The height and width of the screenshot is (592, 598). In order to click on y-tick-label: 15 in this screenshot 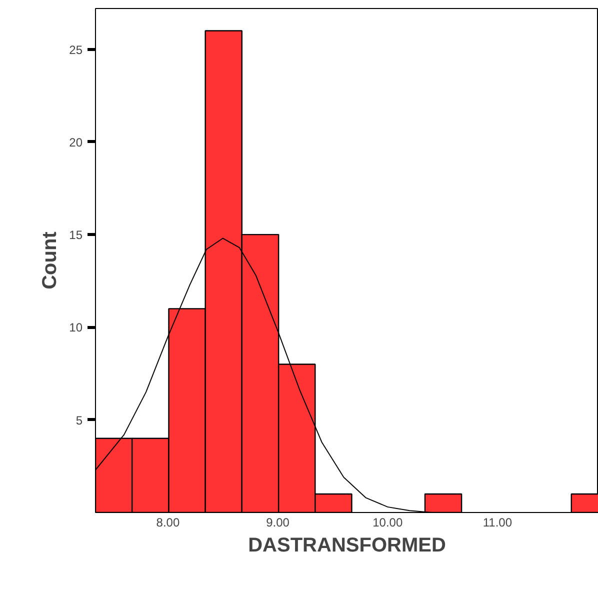, I will do `click(76, 235)`.